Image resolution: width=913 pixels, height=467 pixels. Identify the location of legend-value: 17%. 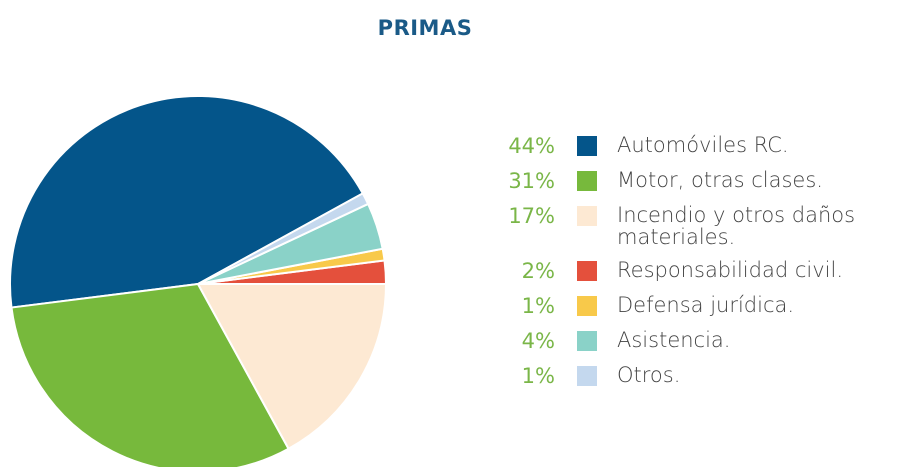
(531, 216).